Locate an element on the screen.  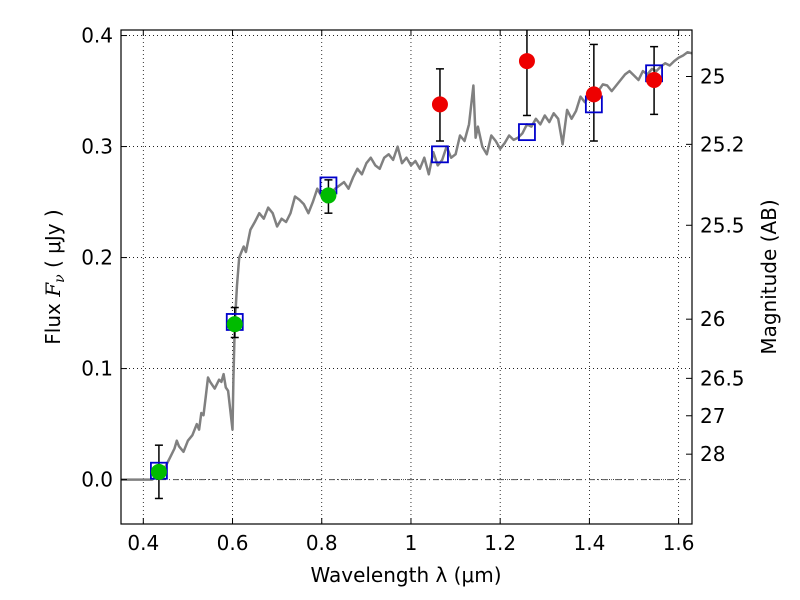
y2-tick-label: 26.5 is located at coordinates (722, 378).